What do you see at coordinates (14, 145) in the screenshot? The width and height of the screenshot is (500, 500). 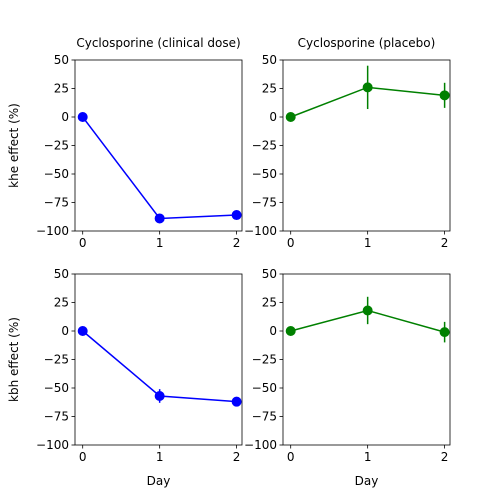 I see `y-axis-label: khe effect (%)` at bounding box center [14, 145].